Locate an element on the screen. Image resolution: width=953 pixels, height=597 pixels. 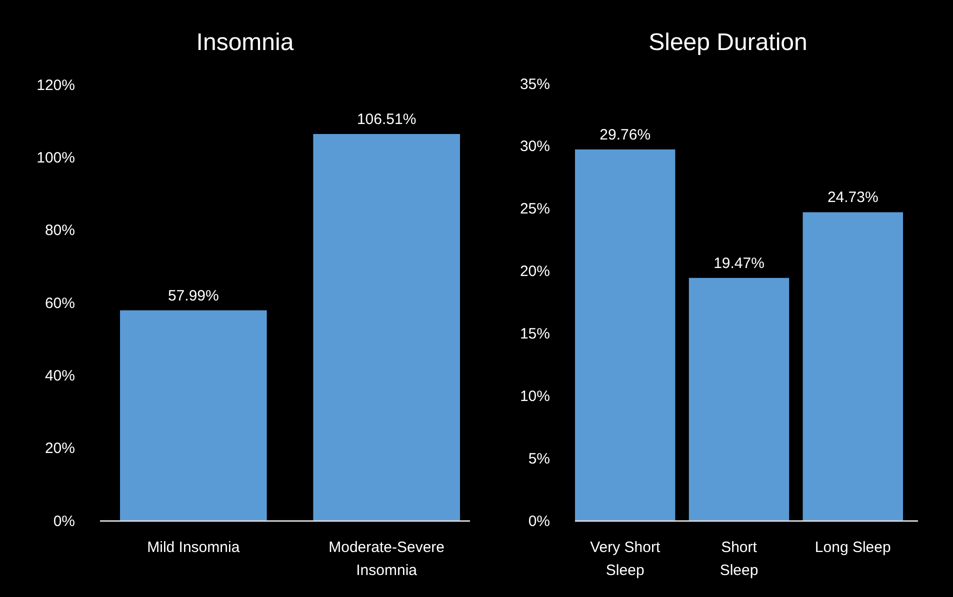
chart-title: Sleep Duration is located at coordinates (728, 42).